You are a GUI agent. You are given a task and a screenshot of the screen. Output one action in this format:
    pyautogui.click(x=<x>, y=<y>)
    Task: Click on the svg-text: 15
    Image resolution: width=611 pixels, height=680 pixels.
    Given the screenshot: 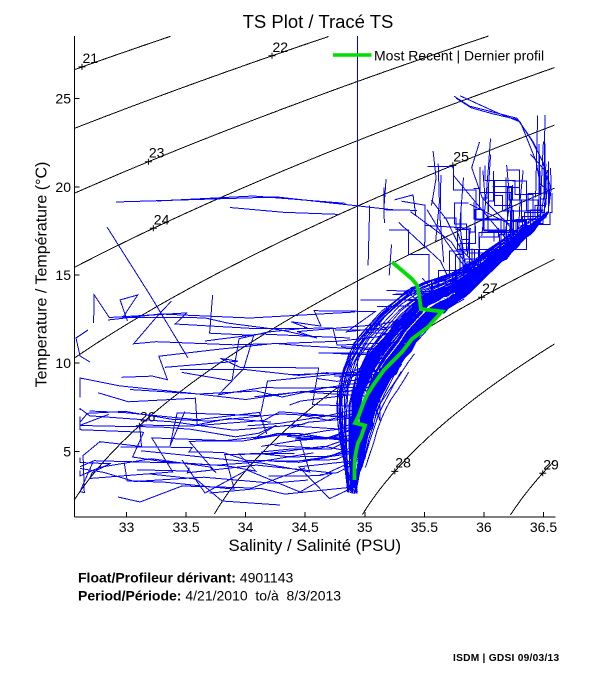 What is the action you would take?
    pyautogui.click(x=63, y=275)
    